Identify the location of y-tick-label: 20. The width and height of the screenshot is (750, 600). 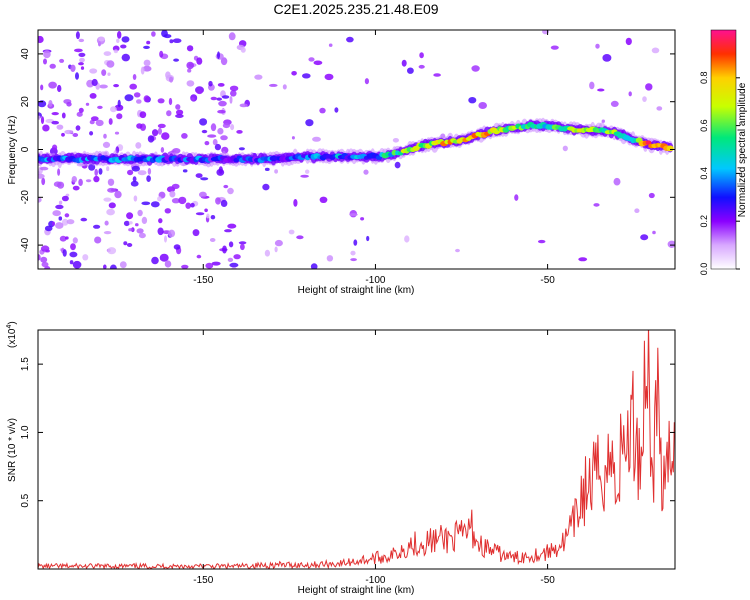
(25, 102).